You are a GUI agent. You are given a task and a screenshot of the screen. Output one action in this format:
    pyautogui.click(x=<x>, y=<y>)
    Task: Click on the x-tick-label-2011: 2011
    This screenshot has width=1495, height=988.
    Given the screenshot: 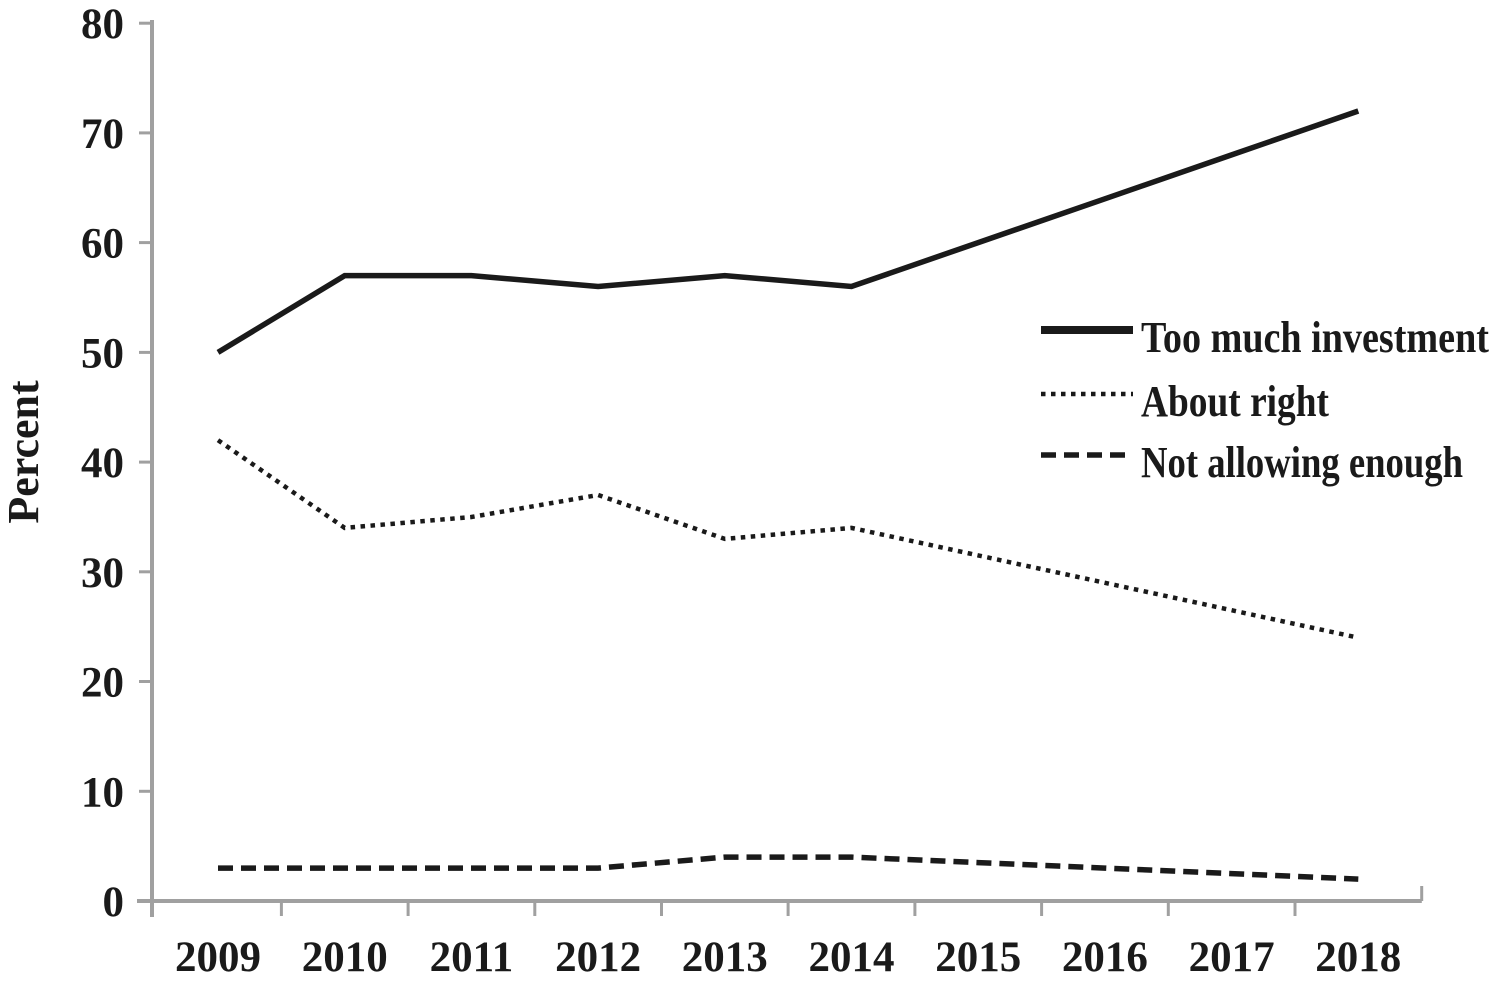 What is the action you would take?
    pyautogui.click(x=472, y=957)
    